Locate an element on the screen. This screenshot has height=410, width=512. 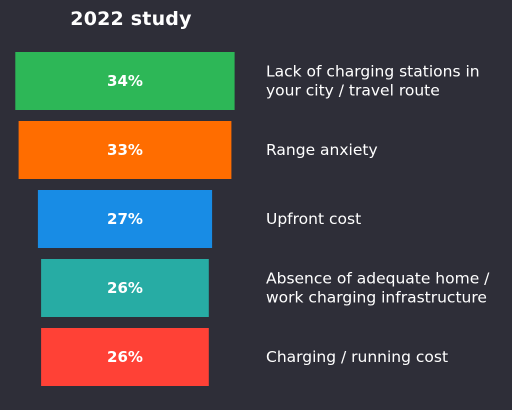
category-label-1-line-1: Lack of charging stations in is located at coordinates (373, 72).